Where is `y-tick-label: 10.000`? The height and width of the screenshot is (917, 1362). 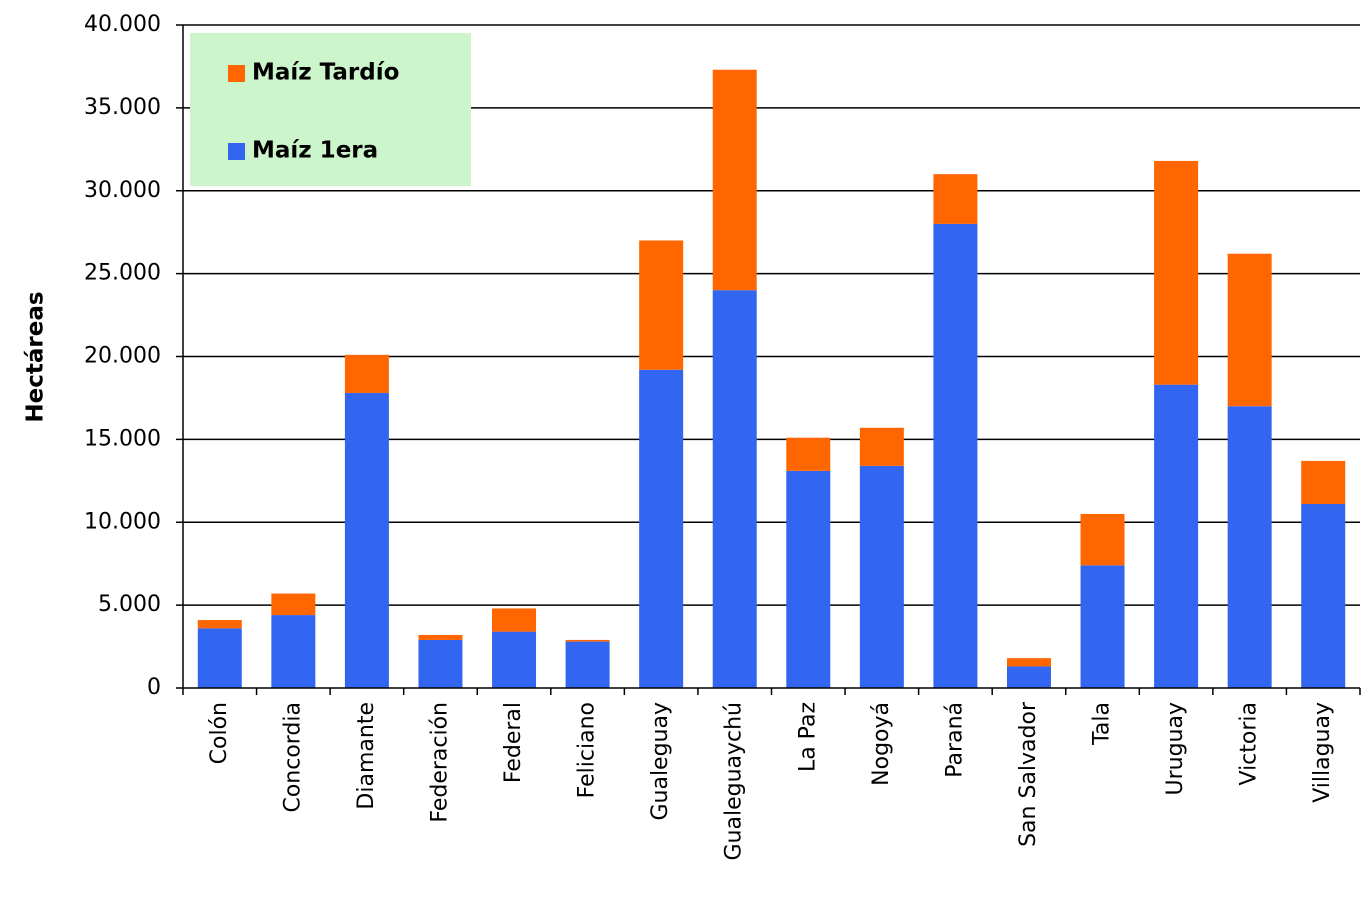
y-tick-label: 10.000 is located at coordinates (122, 521).